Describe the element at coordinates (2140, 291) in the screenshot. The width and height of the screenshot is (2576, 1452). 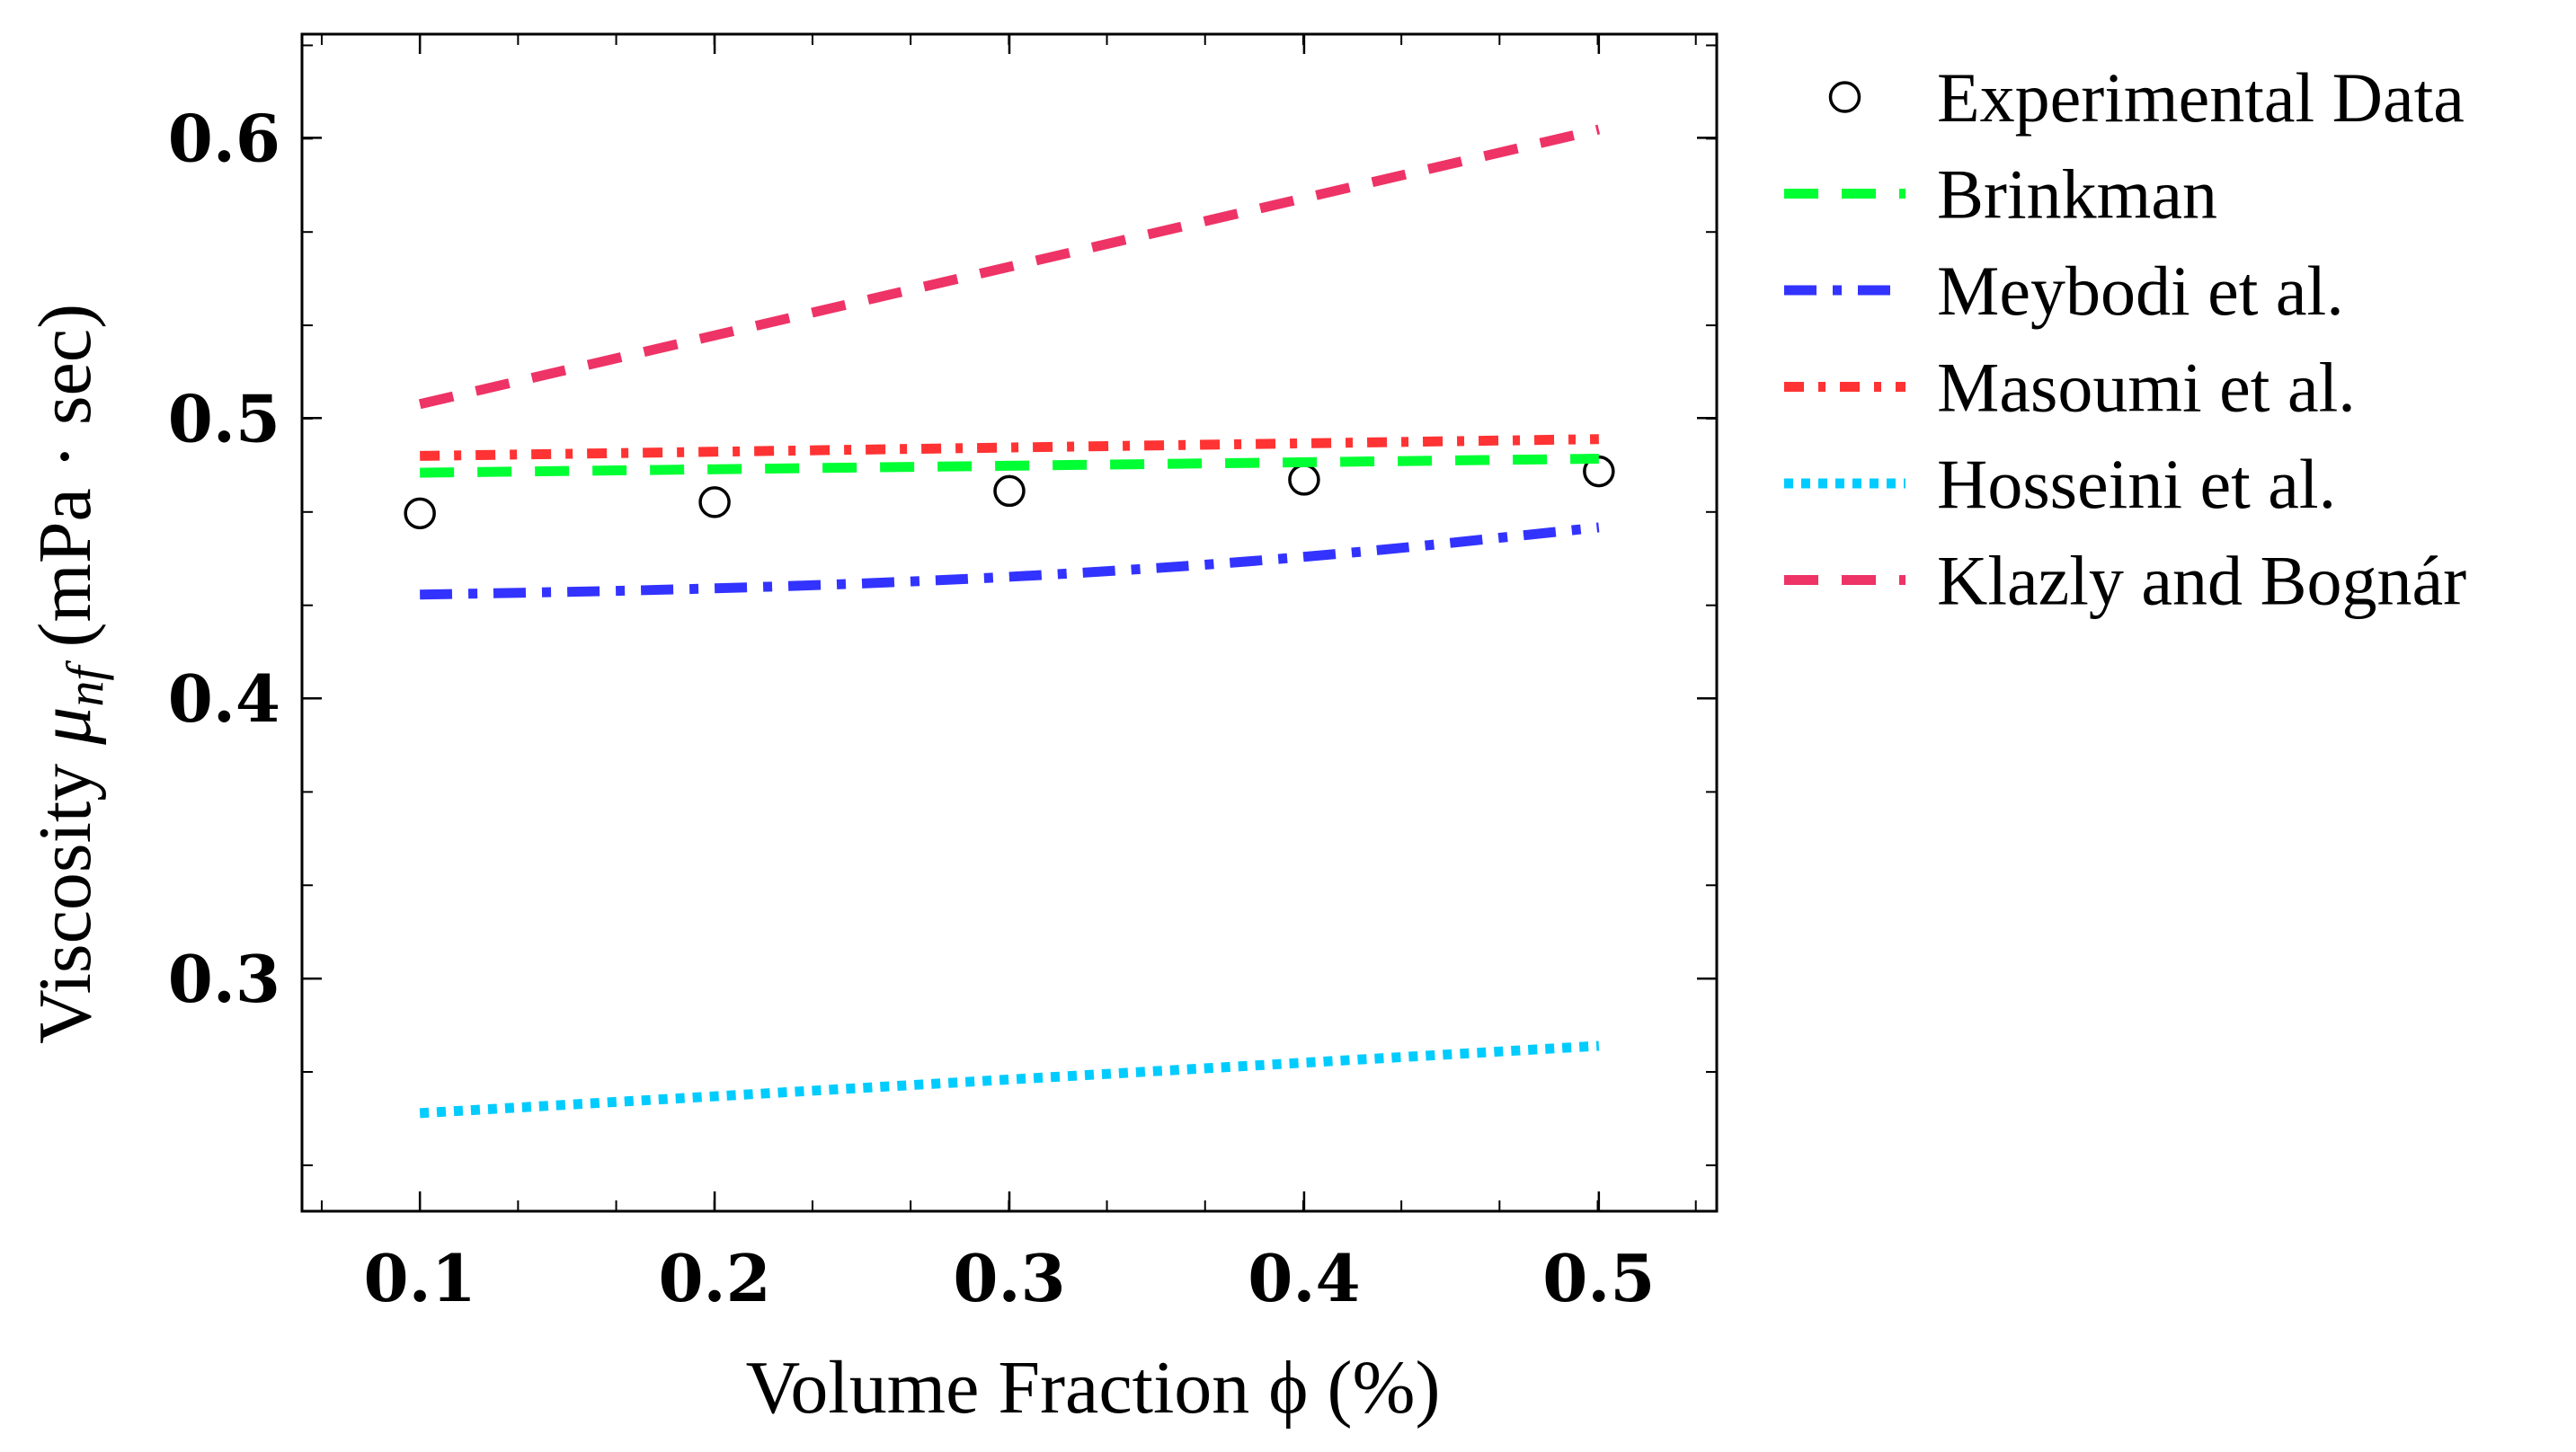
I see `legend-label: Meybodi et al.` at that location.